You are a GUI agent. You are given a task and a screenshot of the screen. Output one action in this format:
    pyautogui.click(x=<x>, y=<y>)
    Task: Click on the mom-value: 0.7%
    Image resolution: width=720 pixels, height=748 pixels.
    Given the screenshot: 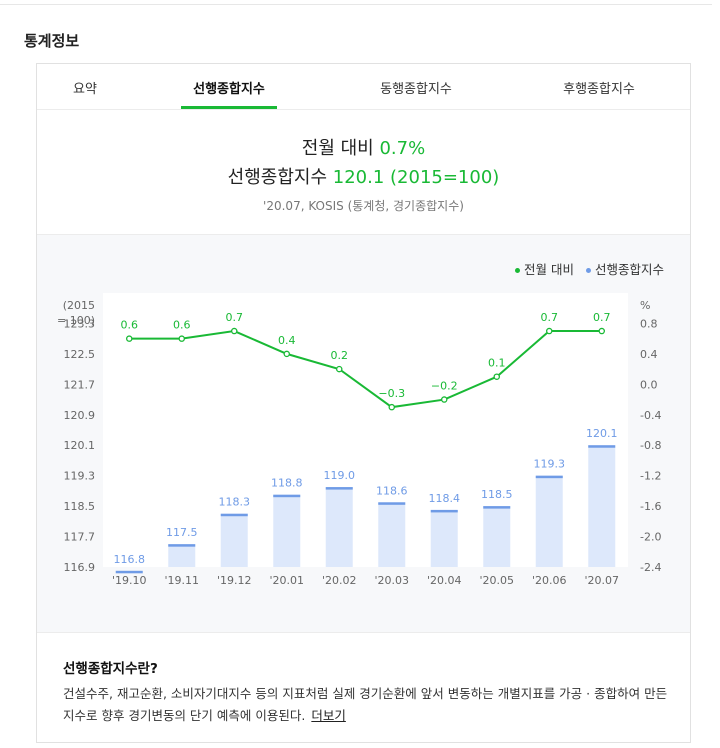 What is the action you would take?
    pyautogui.click(x=402, y=148)
    